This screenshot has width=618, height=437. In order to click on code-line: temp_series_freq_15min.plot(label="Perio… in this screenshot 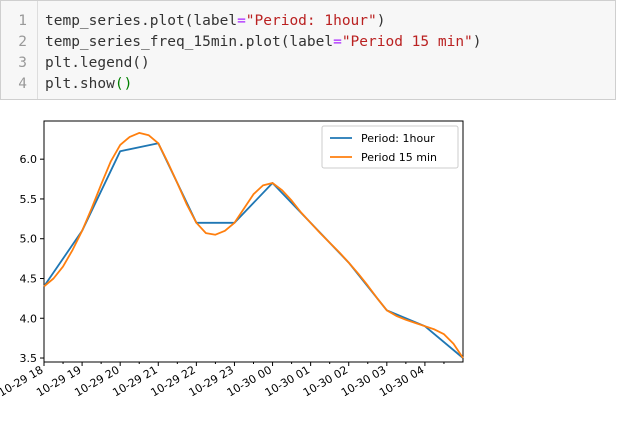, I will do `click(263, 42)`.